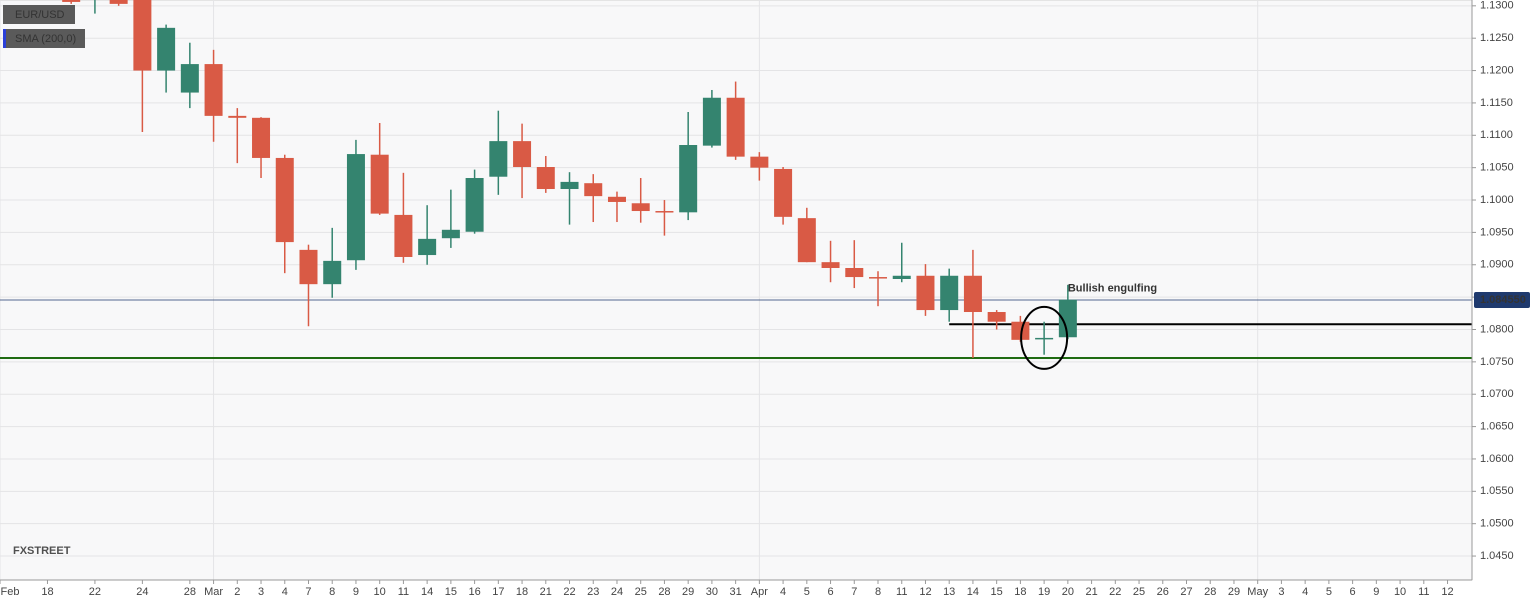  I want to click on x-tick-label: 12, so click(1447, 592).